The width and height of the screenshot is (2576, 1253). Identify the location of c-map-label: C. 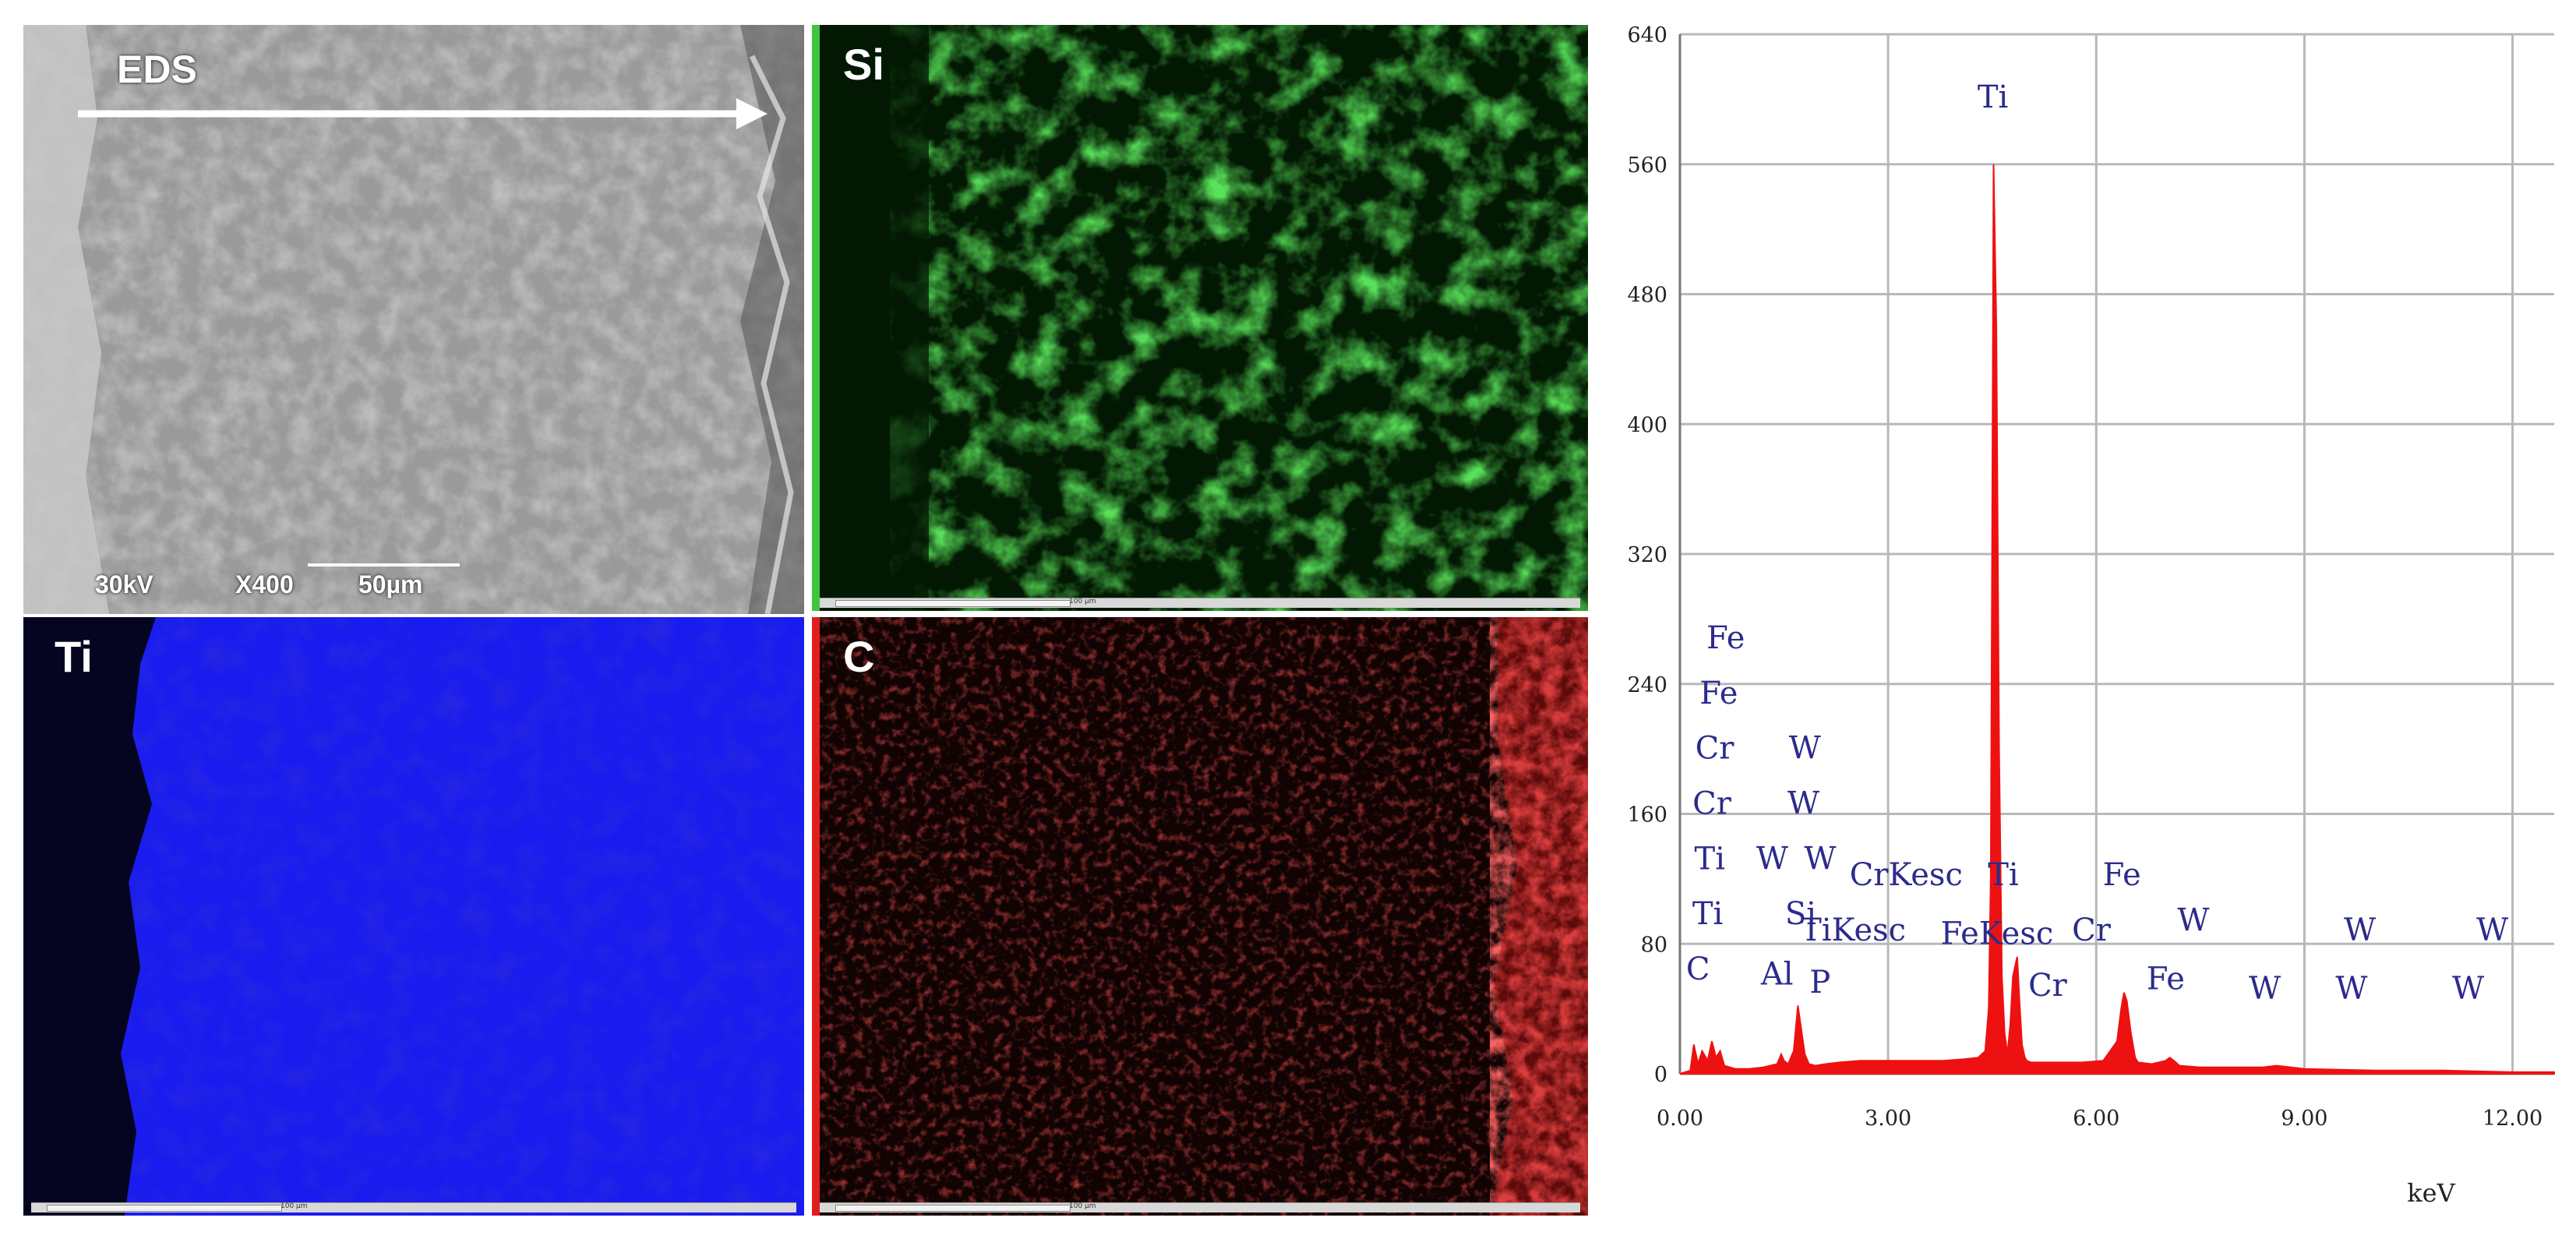
(859, 656).